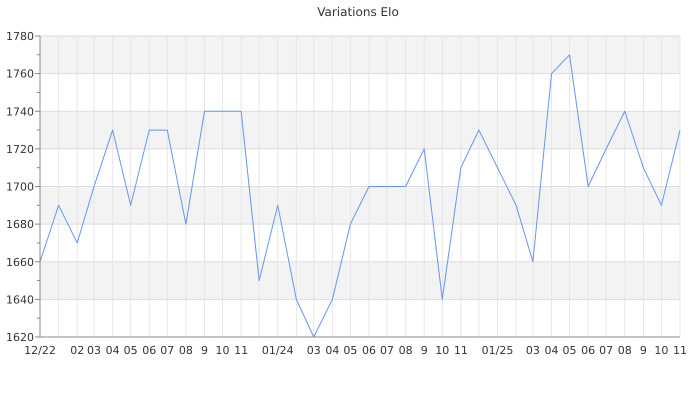  Describe the element at coordinates (20, 36) in the screenshot. I see `y-tick-label: 1780` at that location.